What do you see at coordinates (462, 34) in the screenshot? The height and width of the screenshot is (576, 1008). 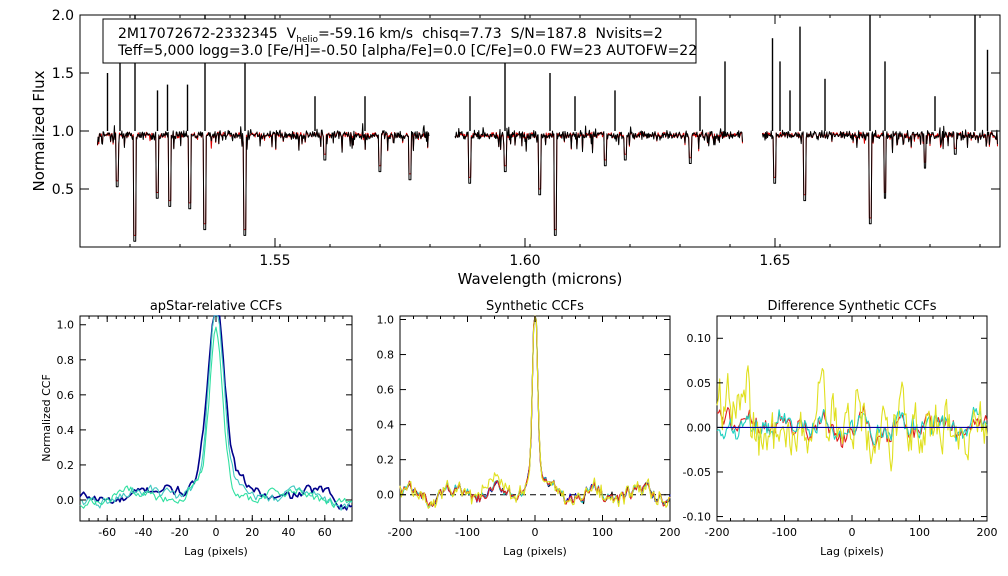 I see `chisq-value: chisq=7.73` at bounding box center [462, 34].